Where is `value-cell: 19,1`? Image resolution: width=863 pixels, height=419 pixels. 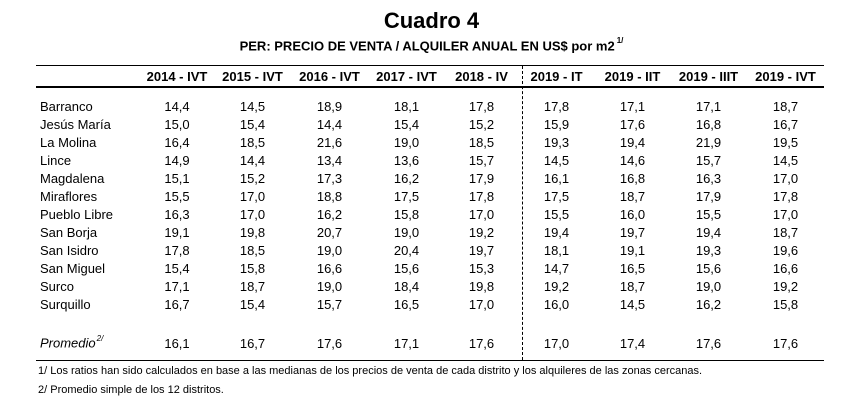 value-cell: 19,1 is located at coordinates (177, 232).